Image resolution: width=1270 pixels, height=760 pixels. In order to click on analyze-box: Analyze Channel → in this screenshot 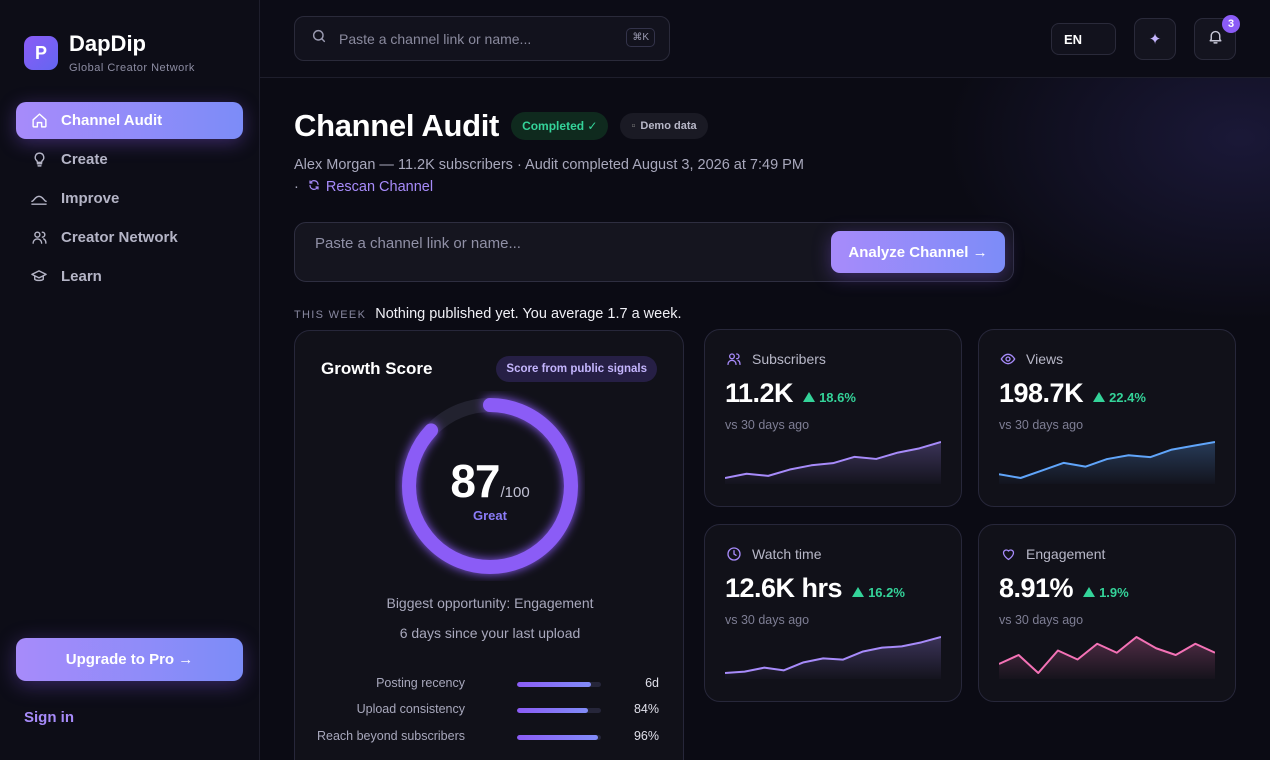, I will do `click(654, 252)`.